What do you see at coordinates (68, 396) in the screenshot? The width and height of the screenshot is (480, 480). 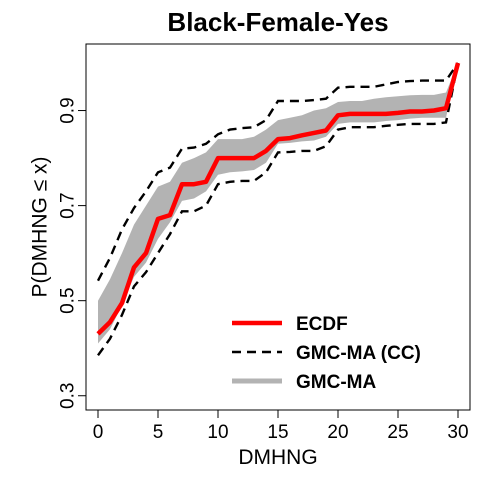 I see `y-tick-label: 0.3` at bounding box center [68, 396].